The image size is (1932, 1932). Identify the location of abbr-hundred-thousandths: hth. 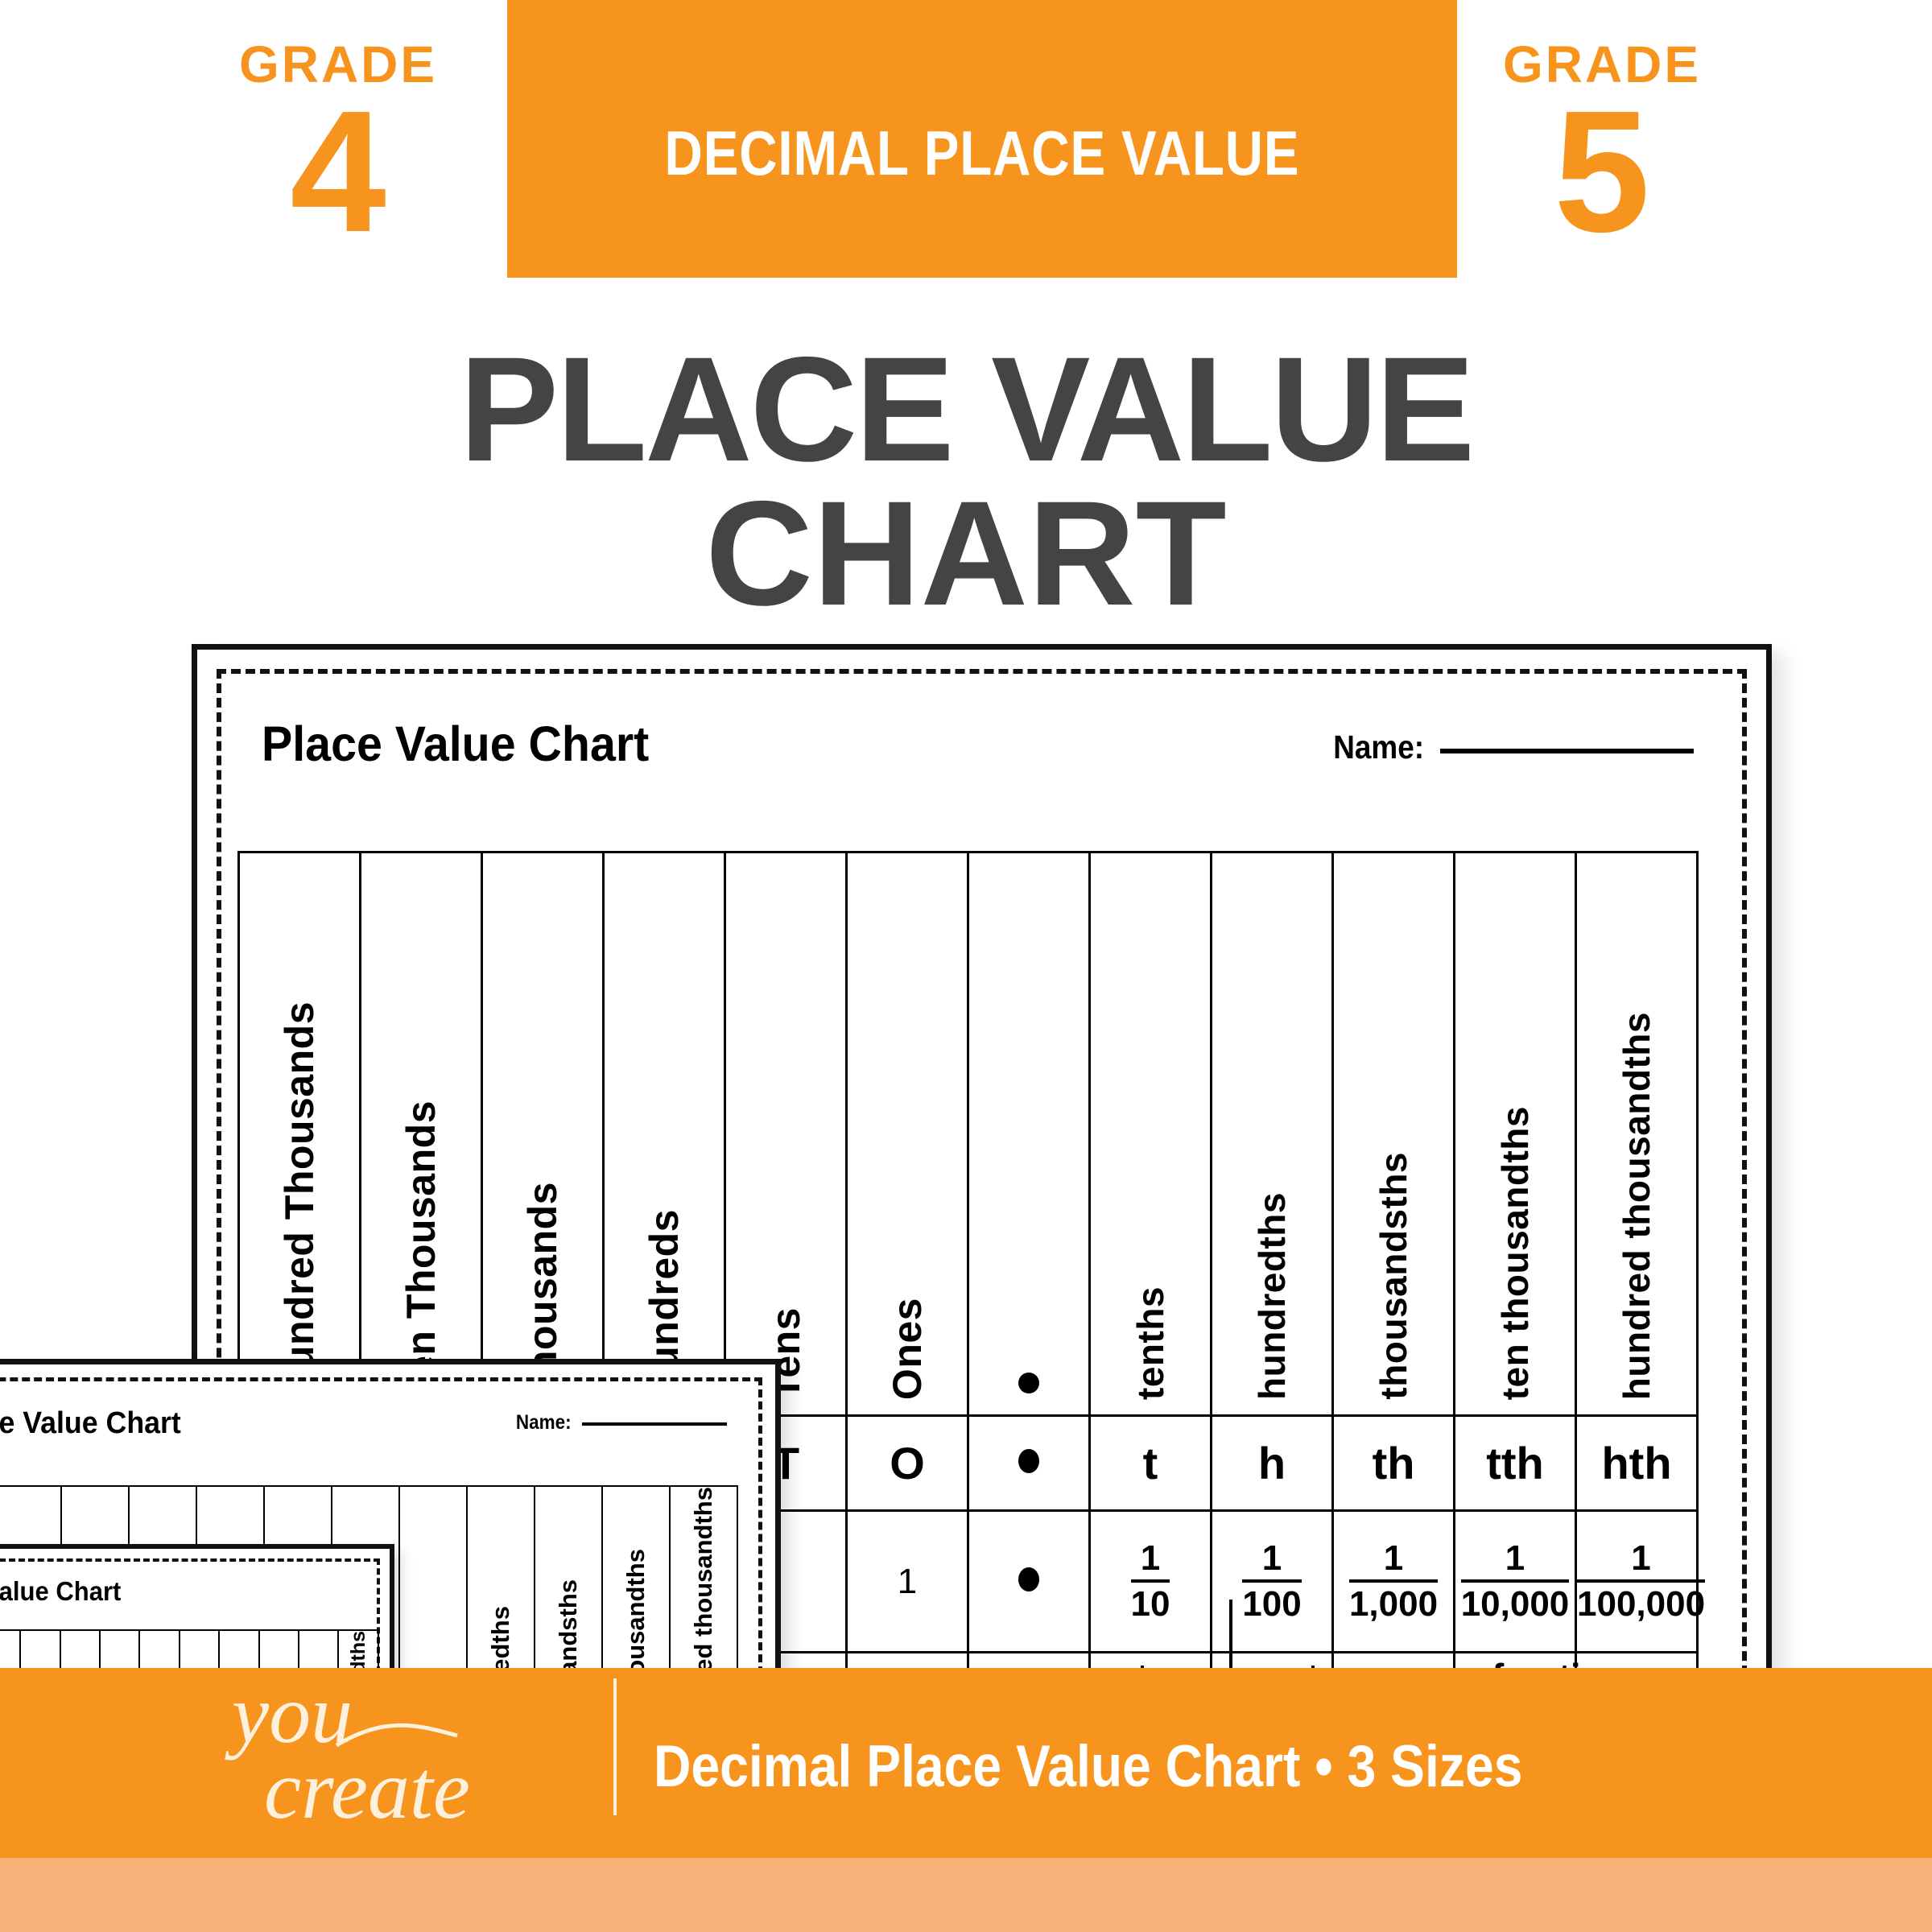
(1636, 1463).